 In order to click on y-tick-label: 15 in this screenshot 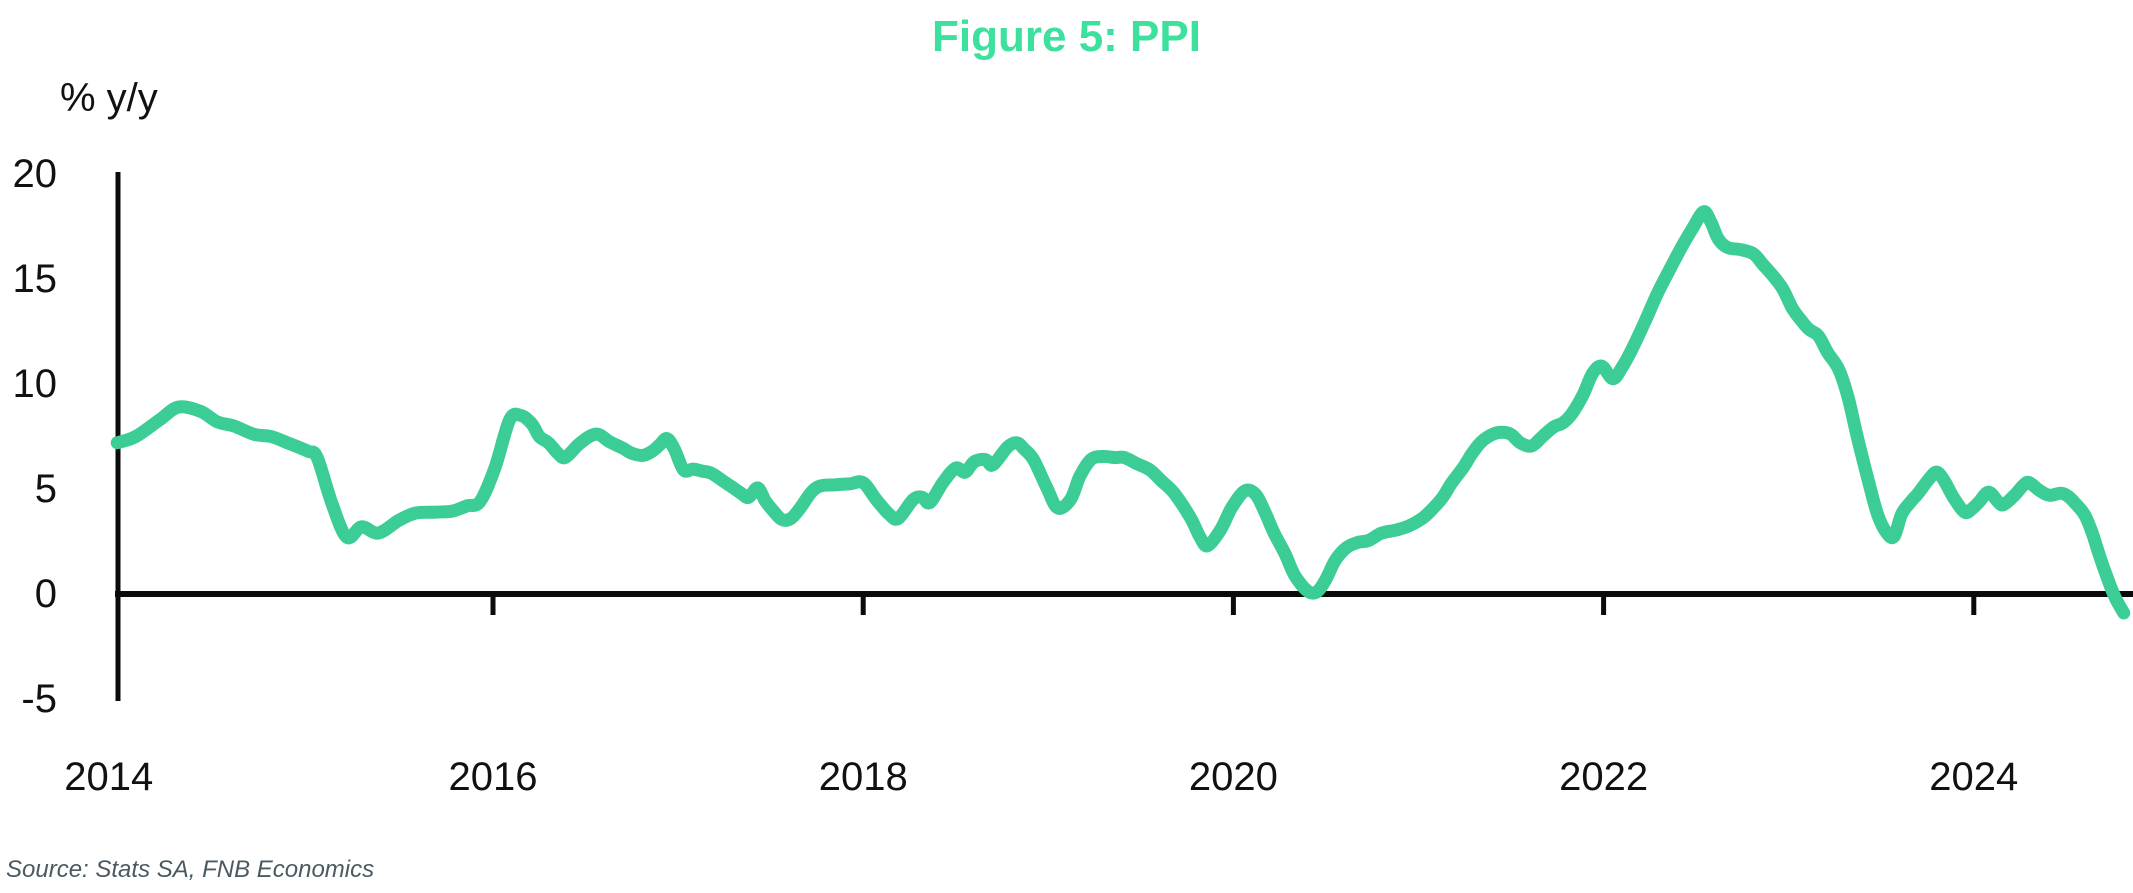, I will do `click(35, 279)`.